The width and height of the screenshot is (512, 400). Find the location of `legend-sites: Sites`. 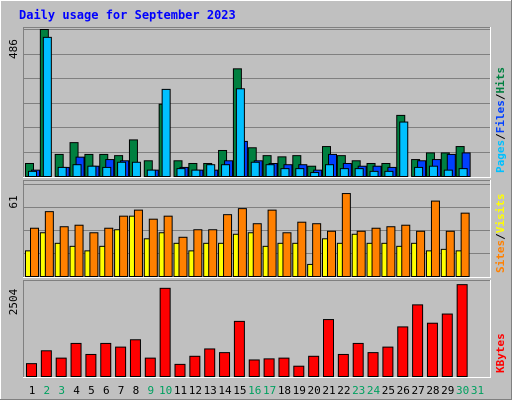

legend-sites: Sites is located at coordinates (500, 256).